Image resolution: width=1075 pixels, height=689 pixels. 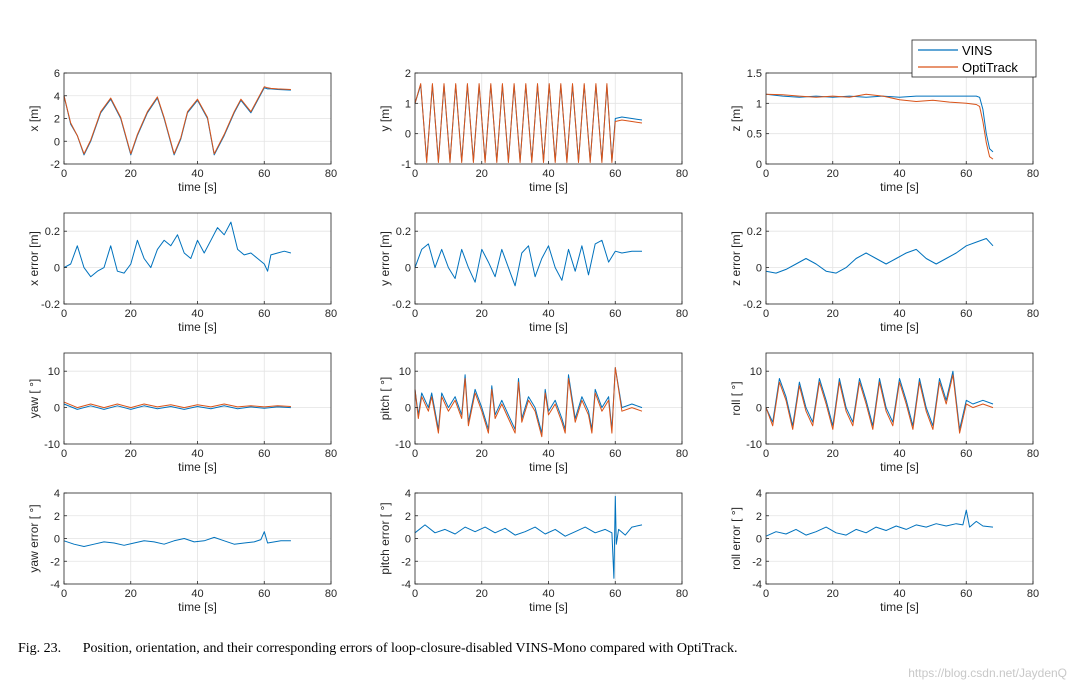 I want to click on yaxis-label: z error [m], so click(x=736, y=258).